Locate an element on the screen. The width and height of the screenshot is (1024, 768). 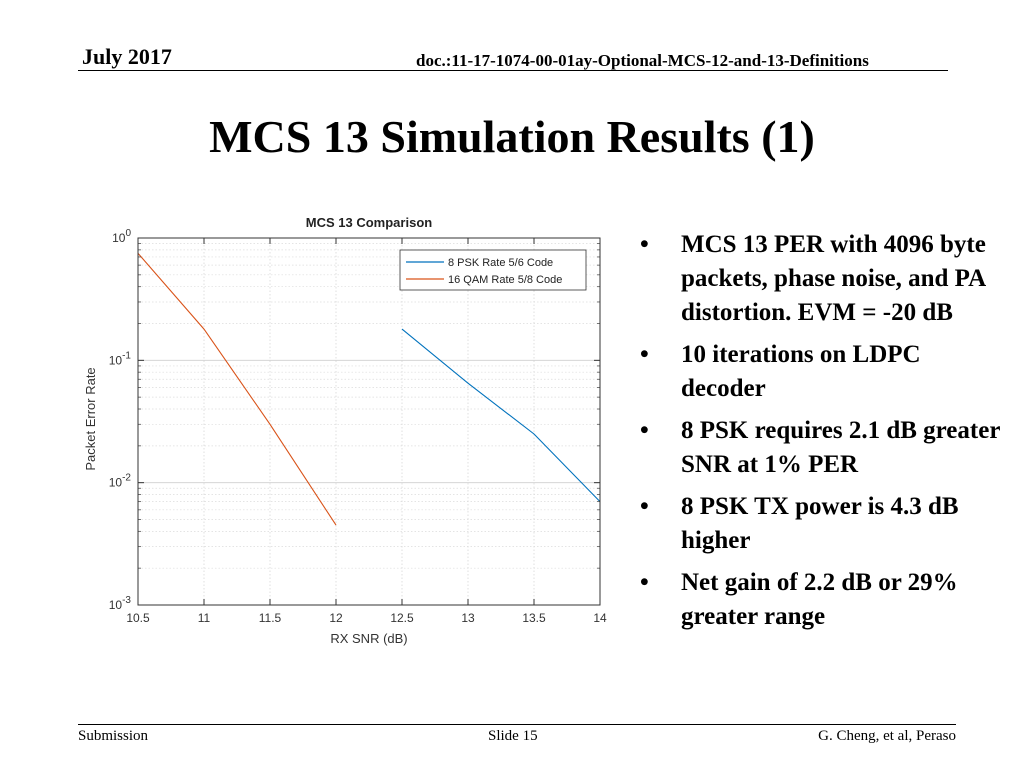
bullet-item: • 10 iterations on LDPC decoder is located at coordinates (820, 372).